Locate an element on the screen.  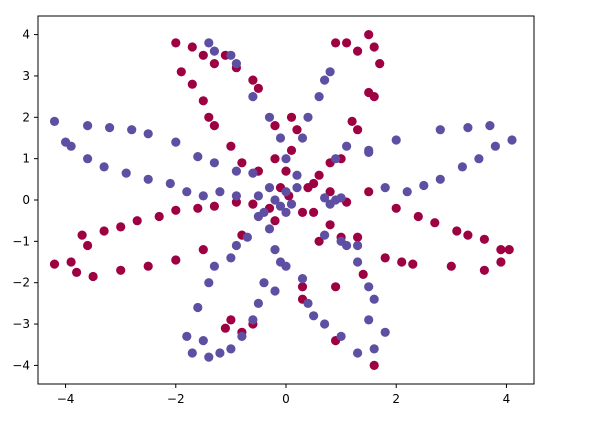
y-tick-label: −3 is located at coordinates (21, 324).